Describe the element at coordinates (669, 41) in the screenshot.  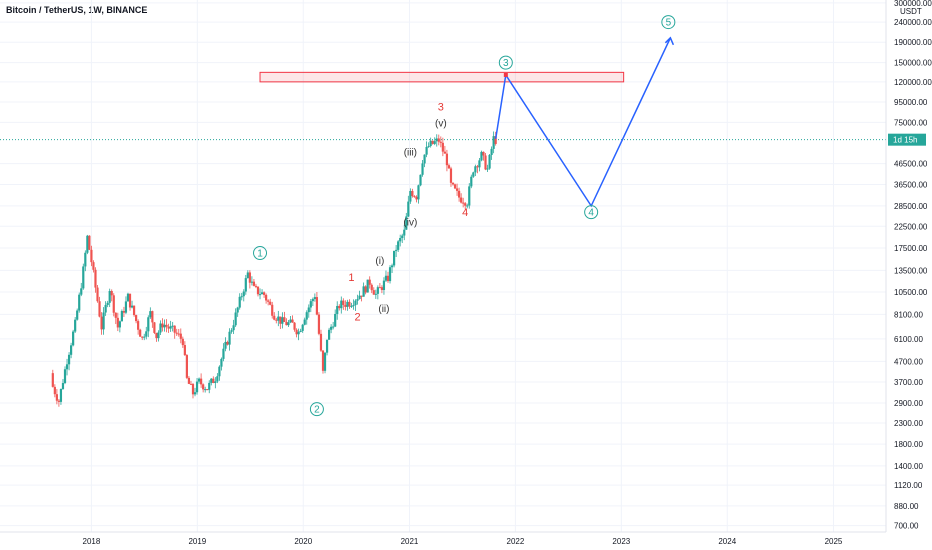
I see `projection-arrowhead` at that location.